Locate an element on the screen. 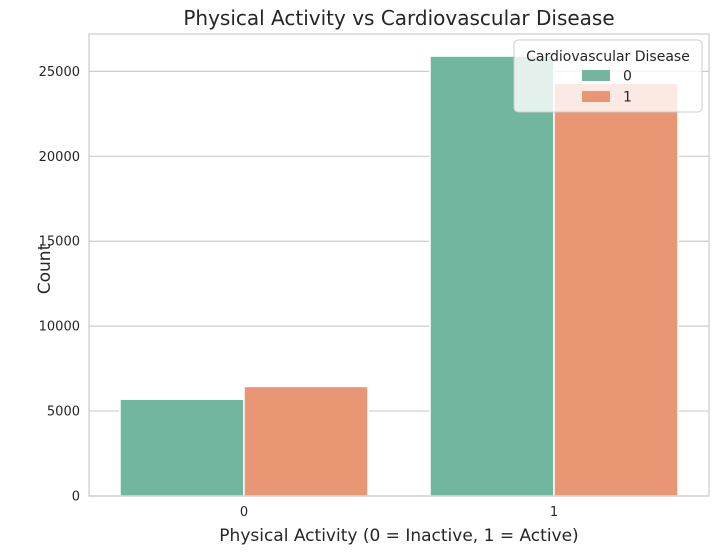 The width and height of the screenshot is (719, 557). legend: Cardiovascular Disease 0 1 is located at coordinates (608, 76).